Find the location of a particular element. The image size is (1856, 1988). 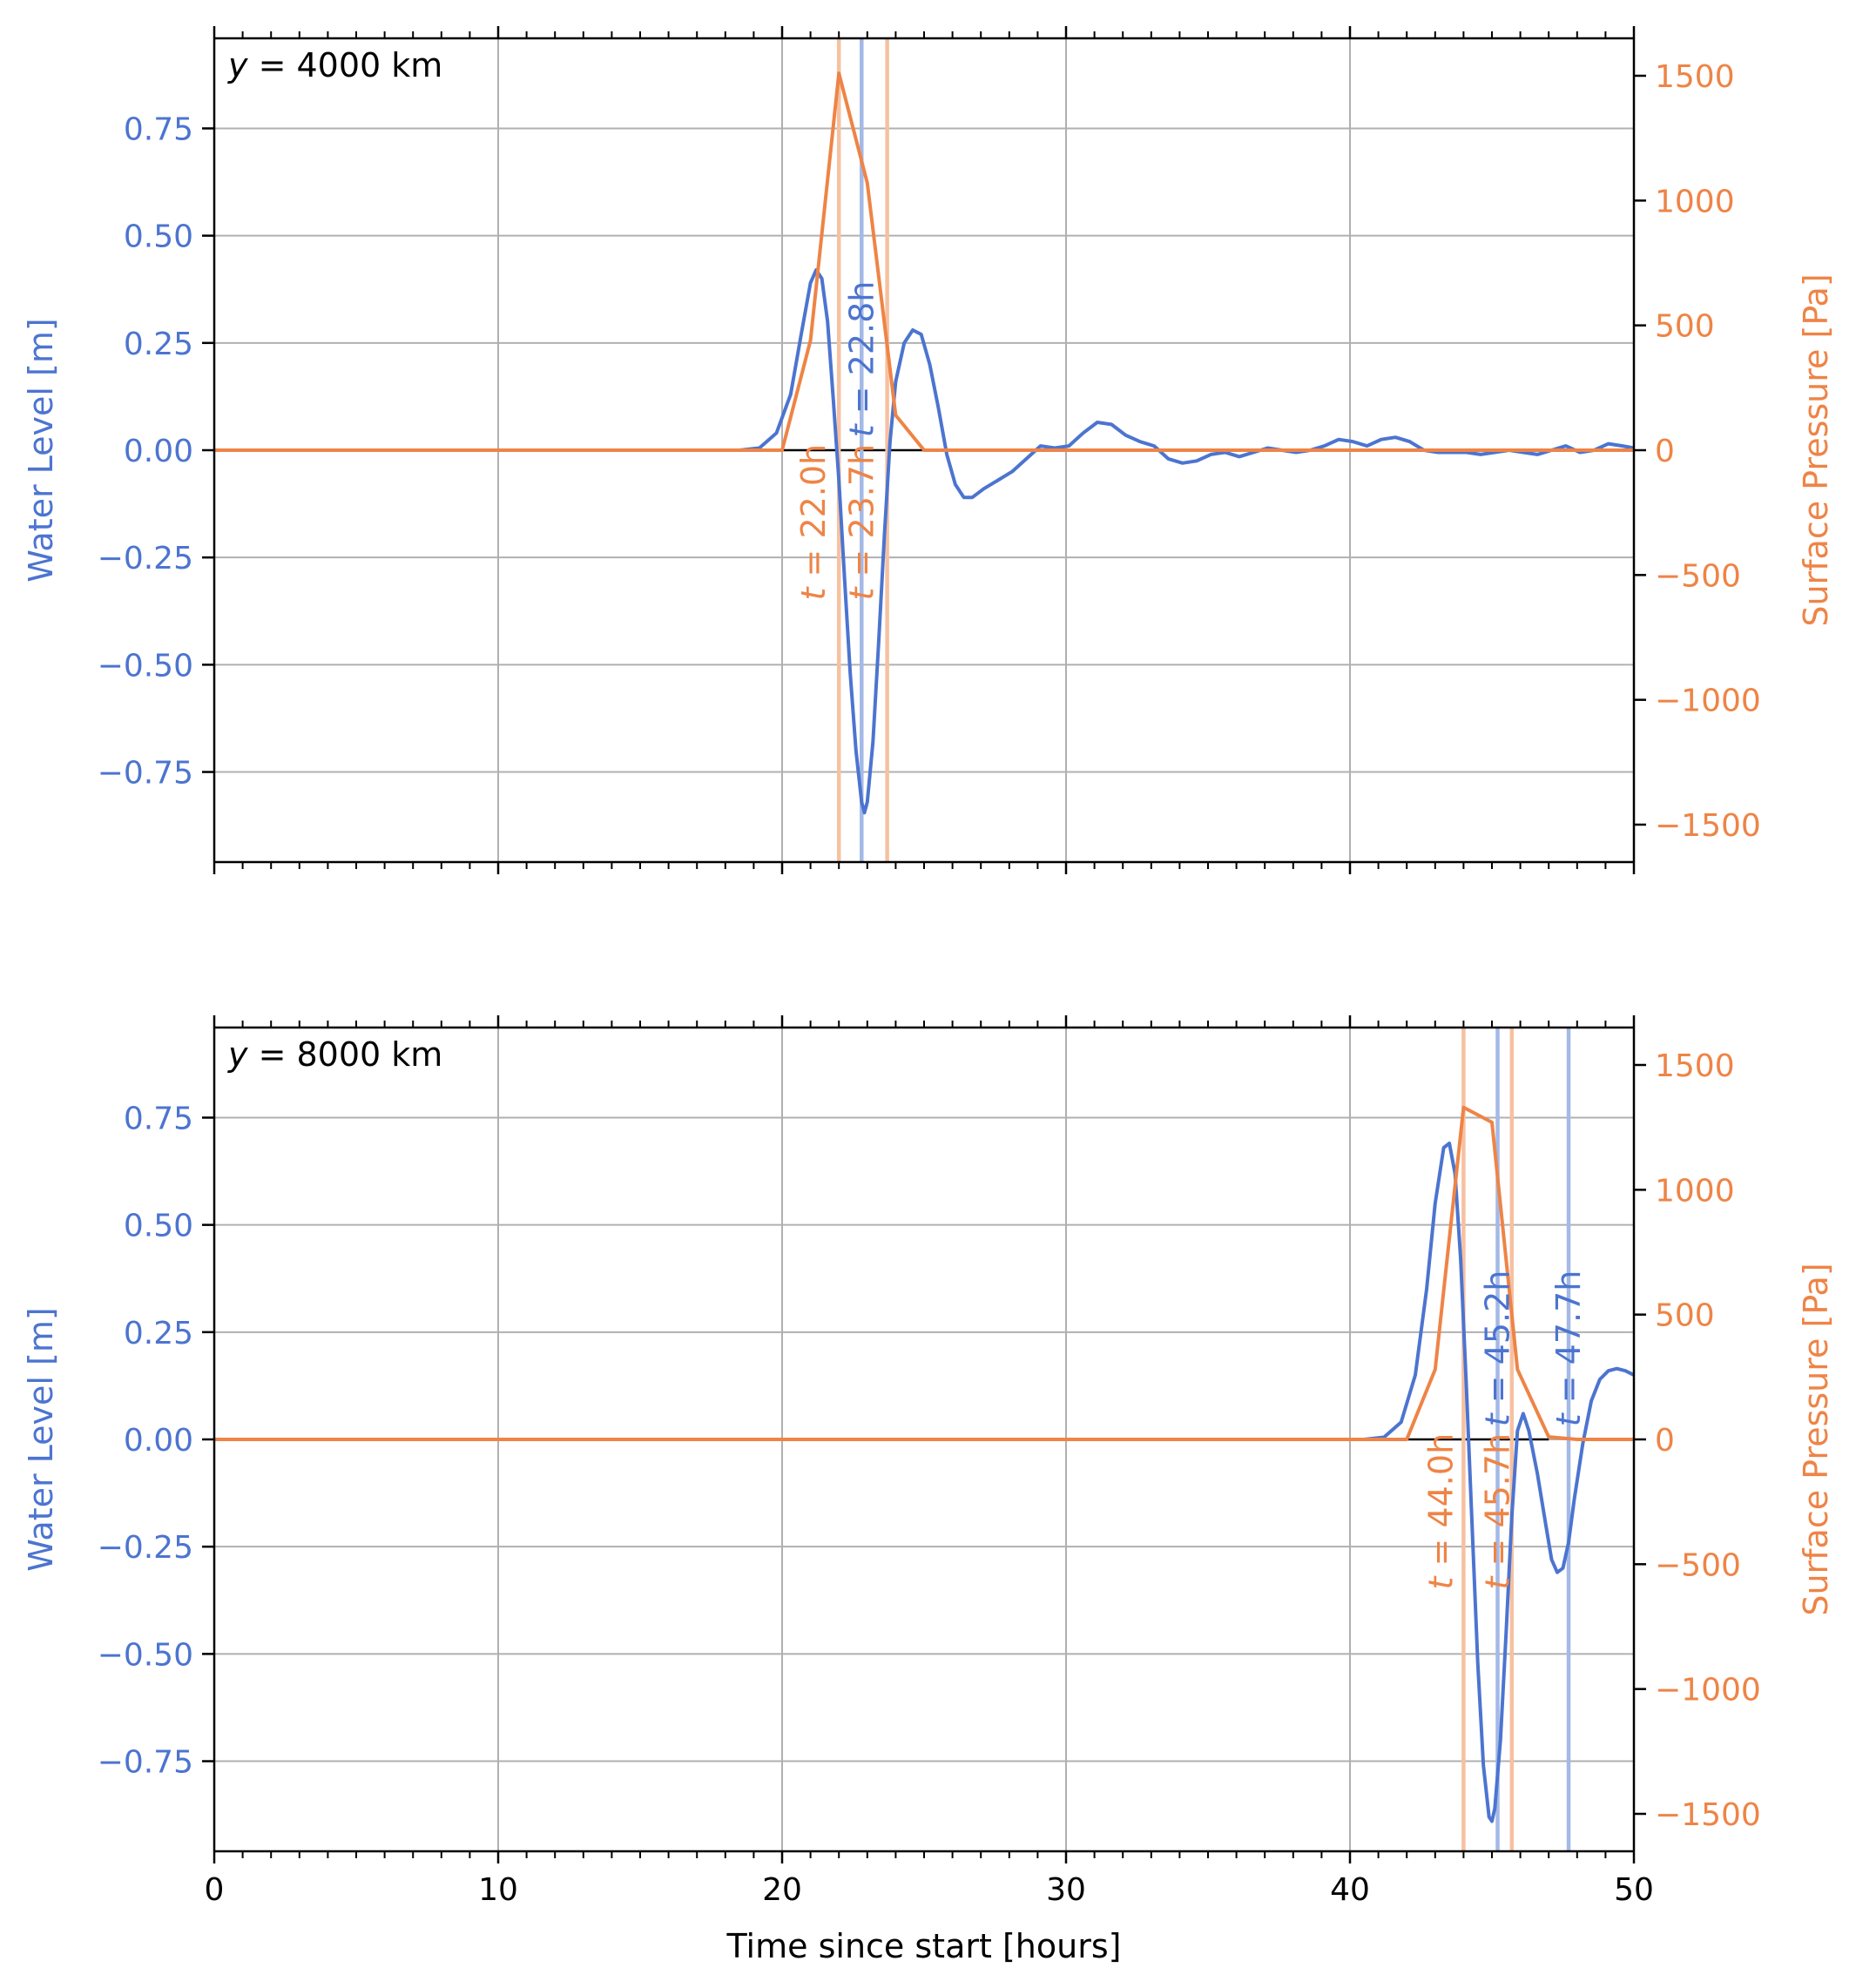

x-tick-label: 0 is located at coordinates (215, 1890).